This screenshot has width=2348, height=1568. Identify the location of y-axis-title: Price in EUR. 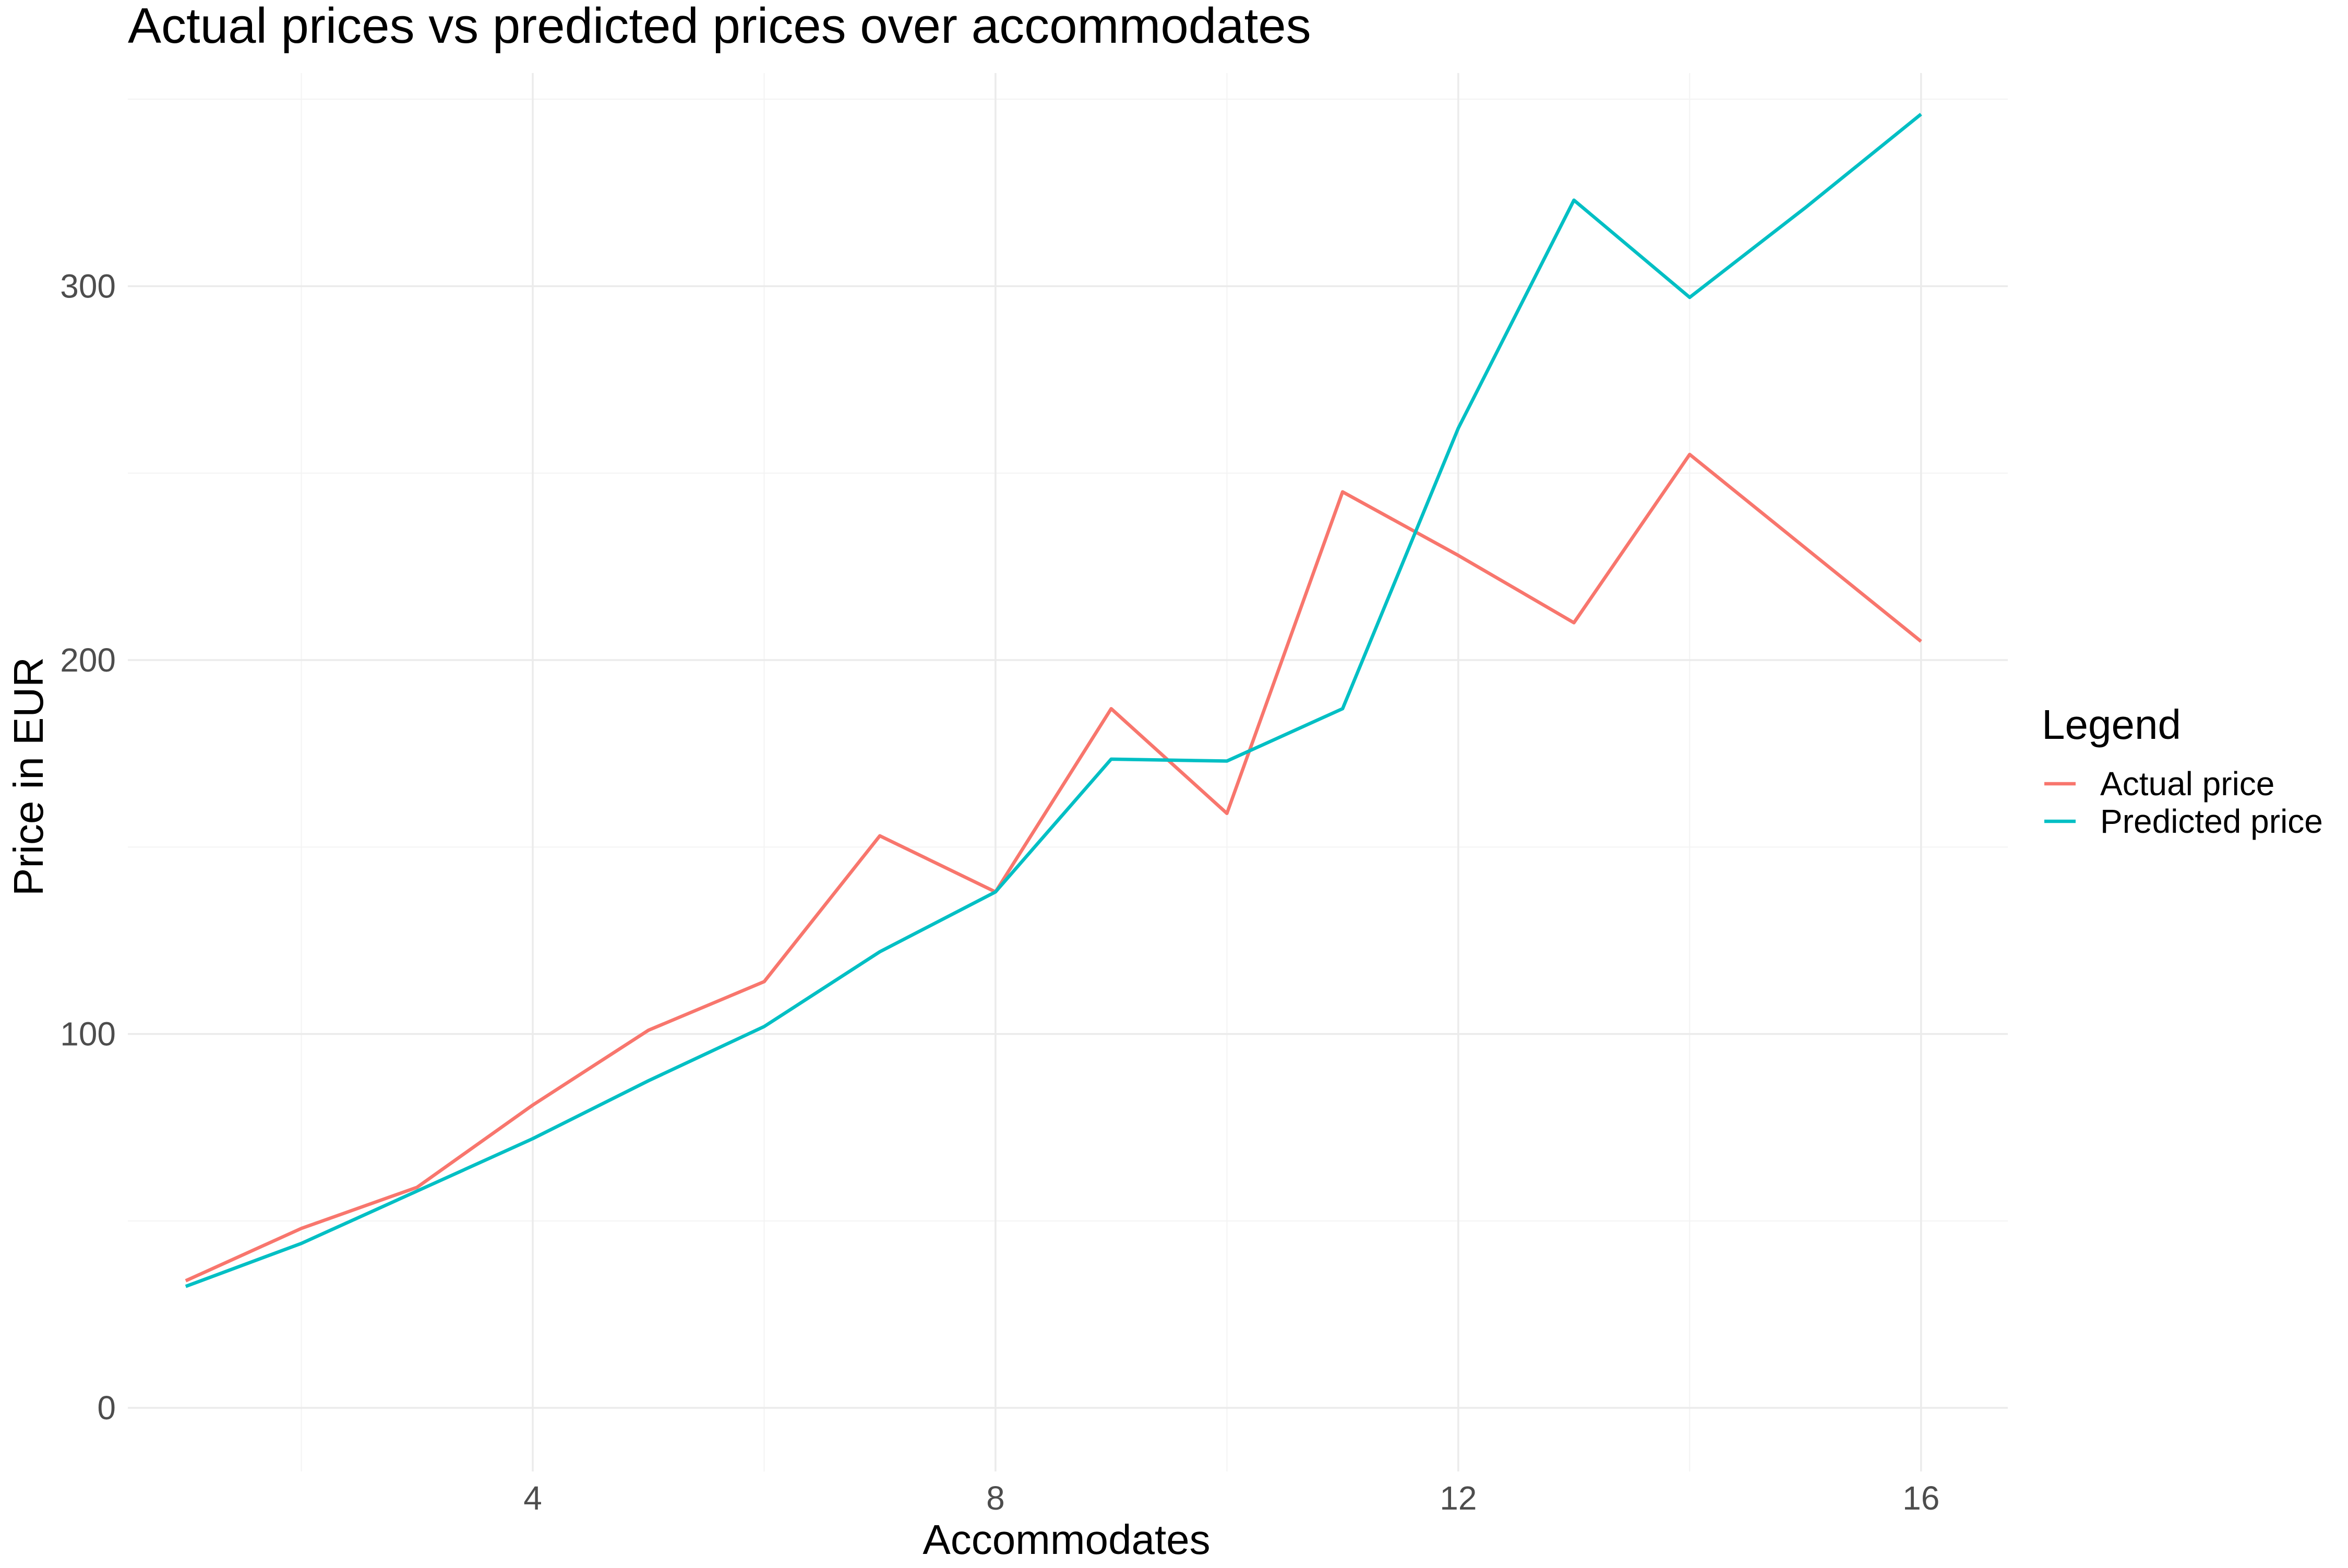
(28, 776).